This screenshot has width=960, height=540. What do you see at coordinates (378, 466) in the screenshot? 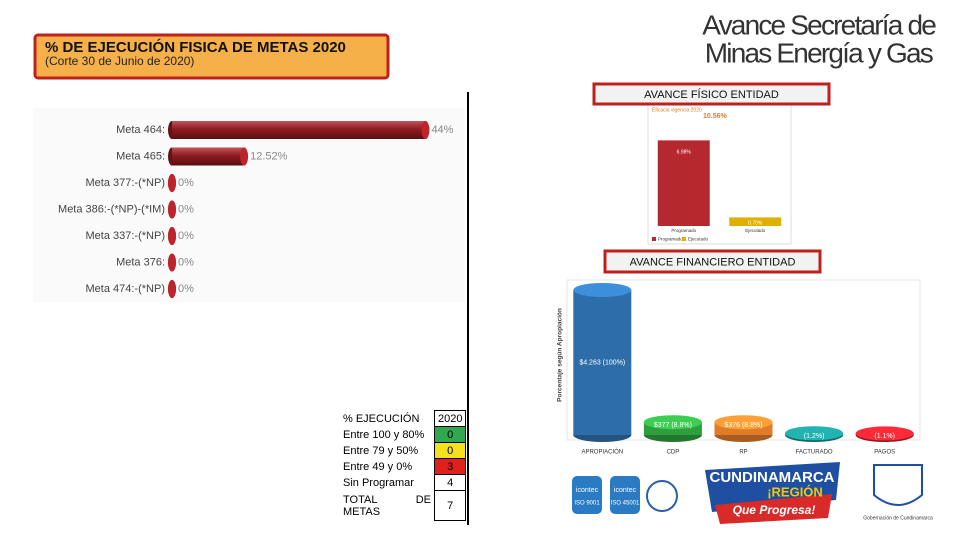
I see `table-cell: Entre 49 y 0%` at bounding box center [378, 466].